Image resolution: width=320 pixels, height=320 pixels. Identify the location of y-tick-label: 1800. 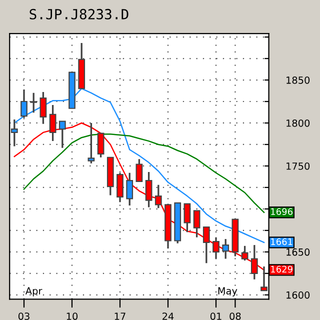
(298, 123).